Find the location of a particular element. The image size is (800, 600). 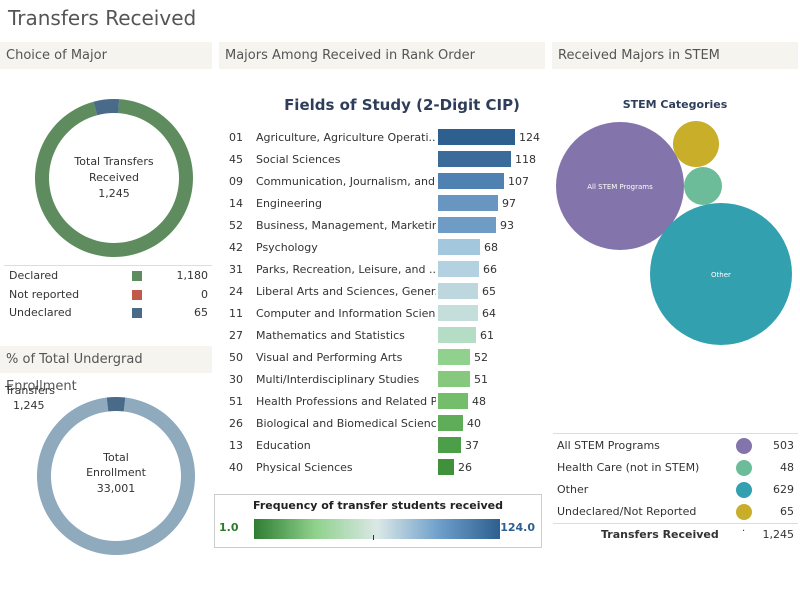

bubble-other is located at coordinates (721, 274).